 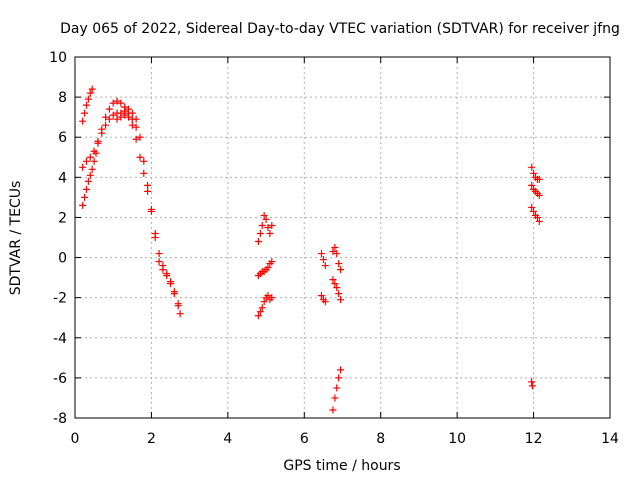 What do you see at coordinates (16, 238) in the screenshot?
I see `y-axis-title: SDTVAR / TECUs` at bounding box center [16, 238].